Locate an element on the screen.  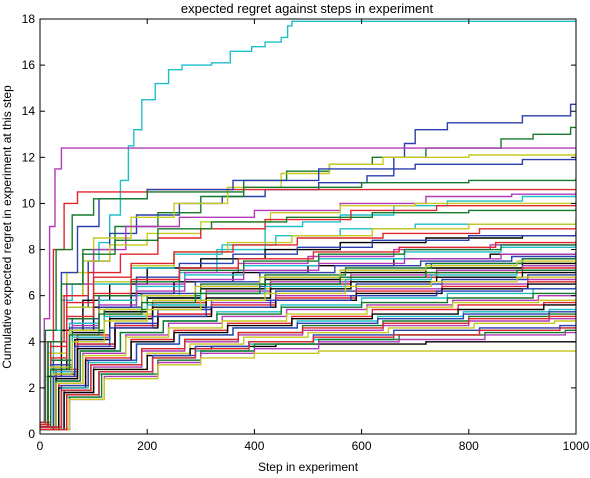
y-tick-label-2: 4 is located at coordinates (31, 342).